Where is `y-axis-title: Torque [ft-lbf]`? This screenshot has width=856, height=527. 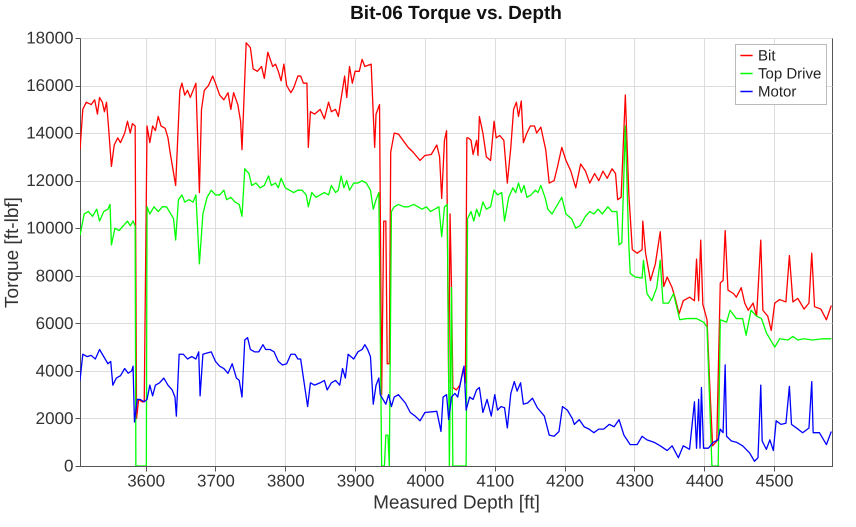 y-axis-title: Torque [ft-lbf] is located at coordinates (13, 252).